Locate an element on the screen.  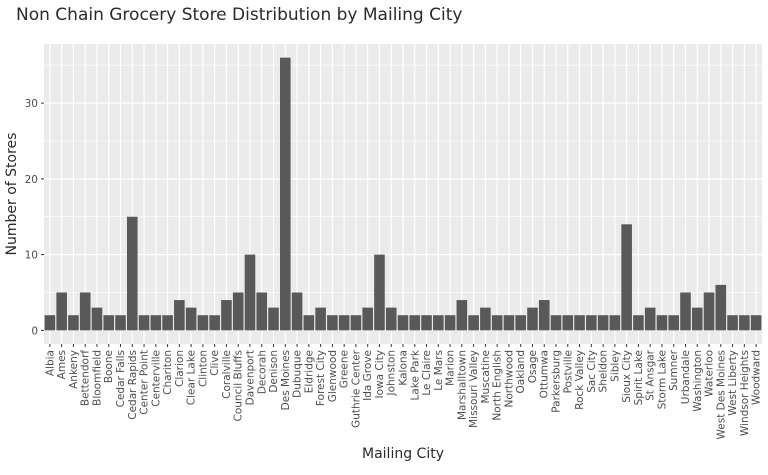
bar-muscatine is located at coordinates (485, 319).